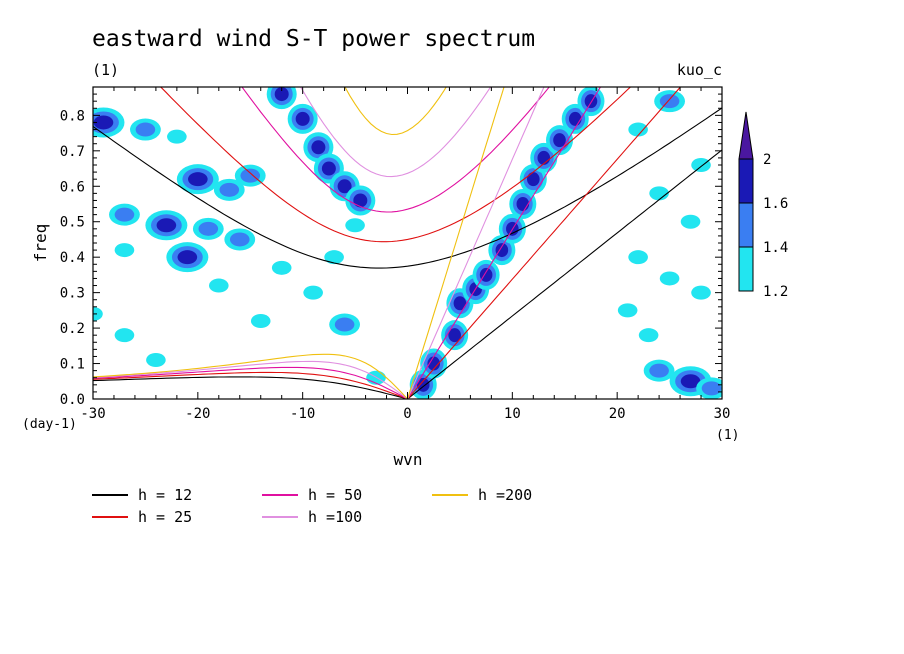  I want to click on x-tick-label: 20, so click(617, 414).